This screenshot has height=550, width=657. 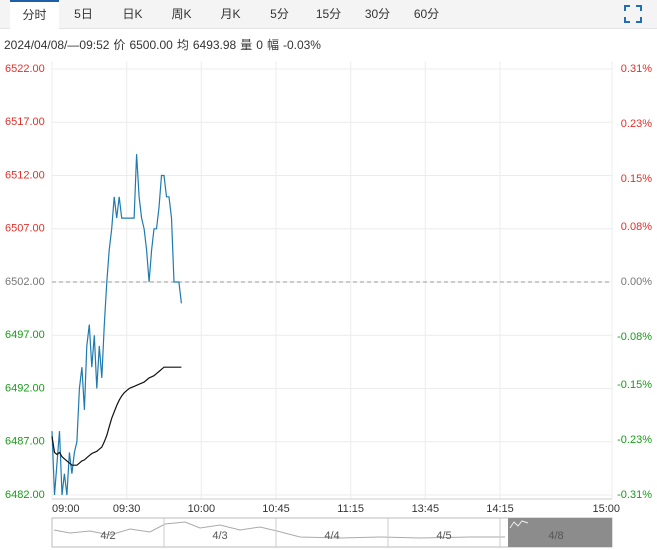 I want to click on y2-tick-label: -0.23%, so click(x=634, y=440).